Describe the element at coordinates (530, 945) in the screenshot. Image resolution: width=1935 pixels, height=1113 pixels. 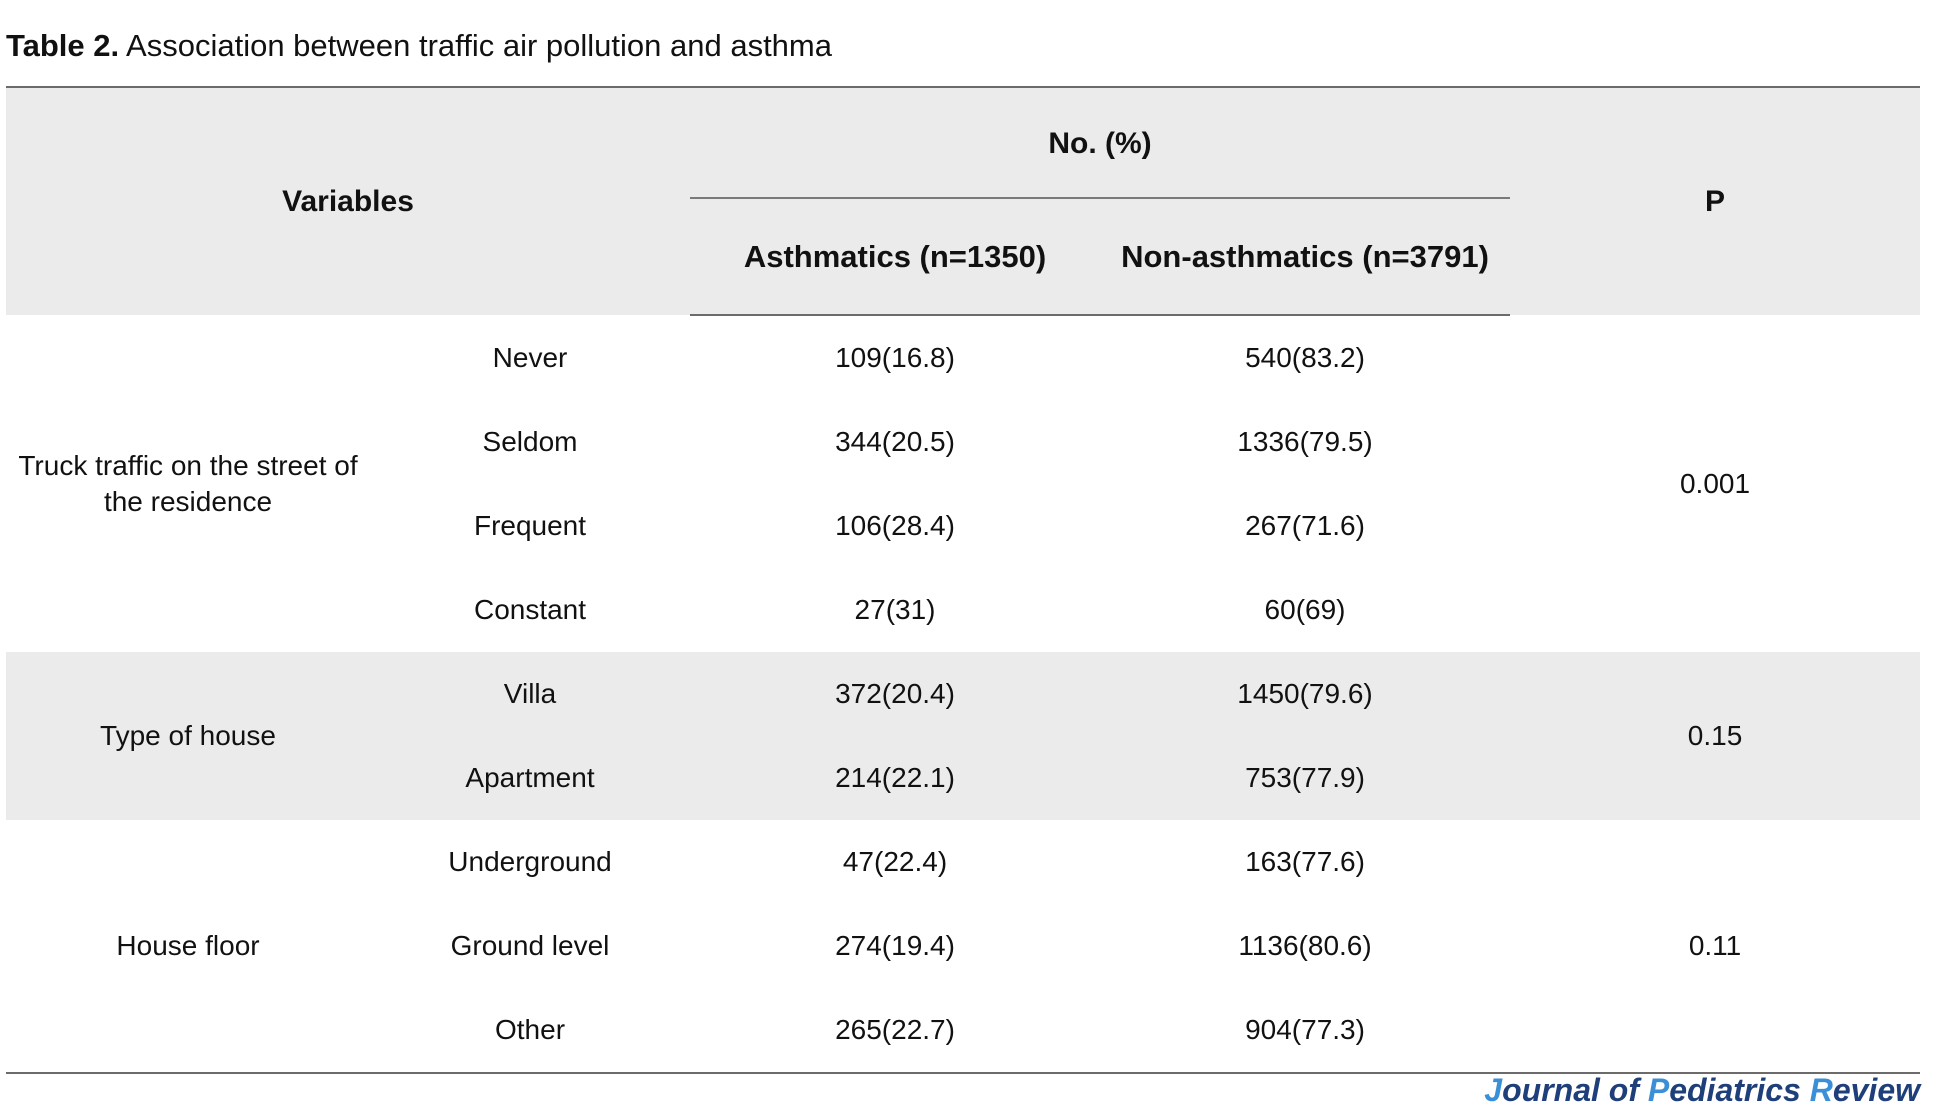
I see `category-cell: Ground level` at that location.